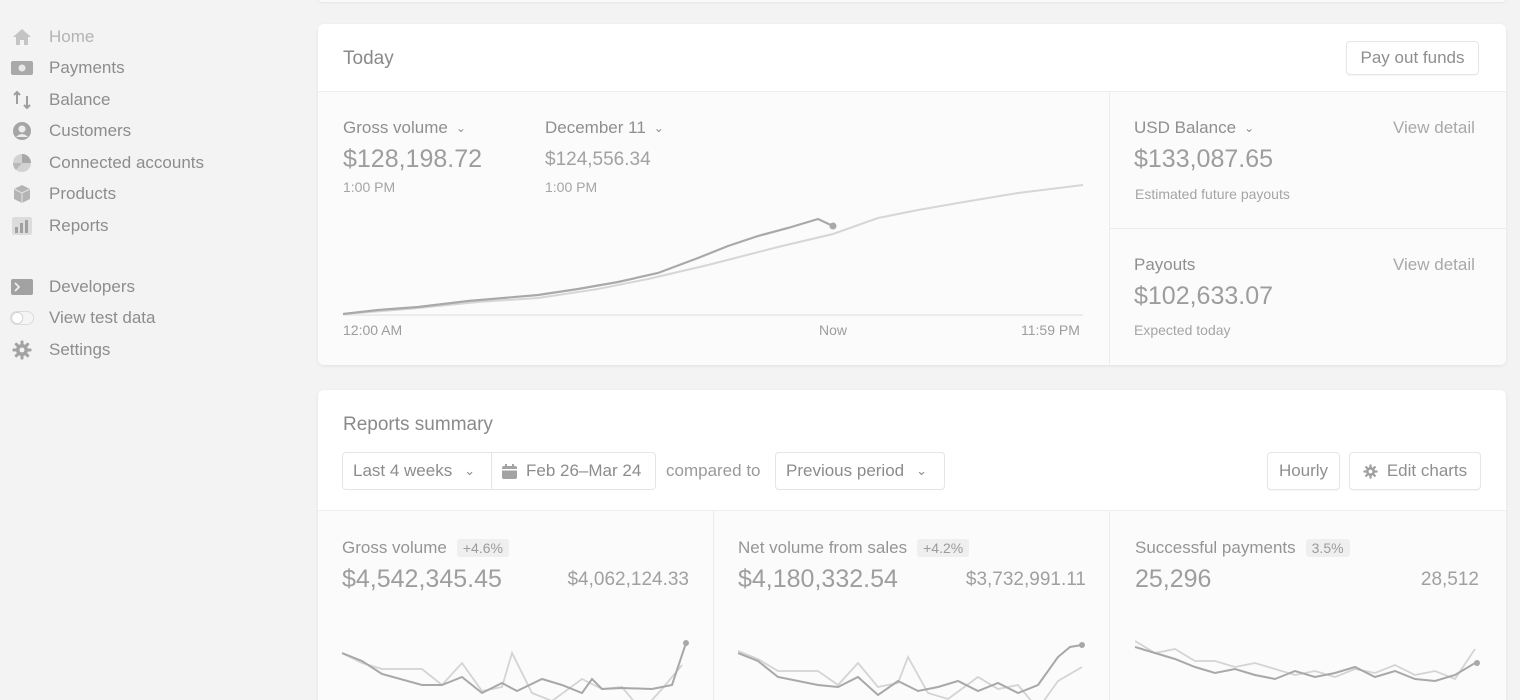  I want to click on products-icon, so click(22, 194).